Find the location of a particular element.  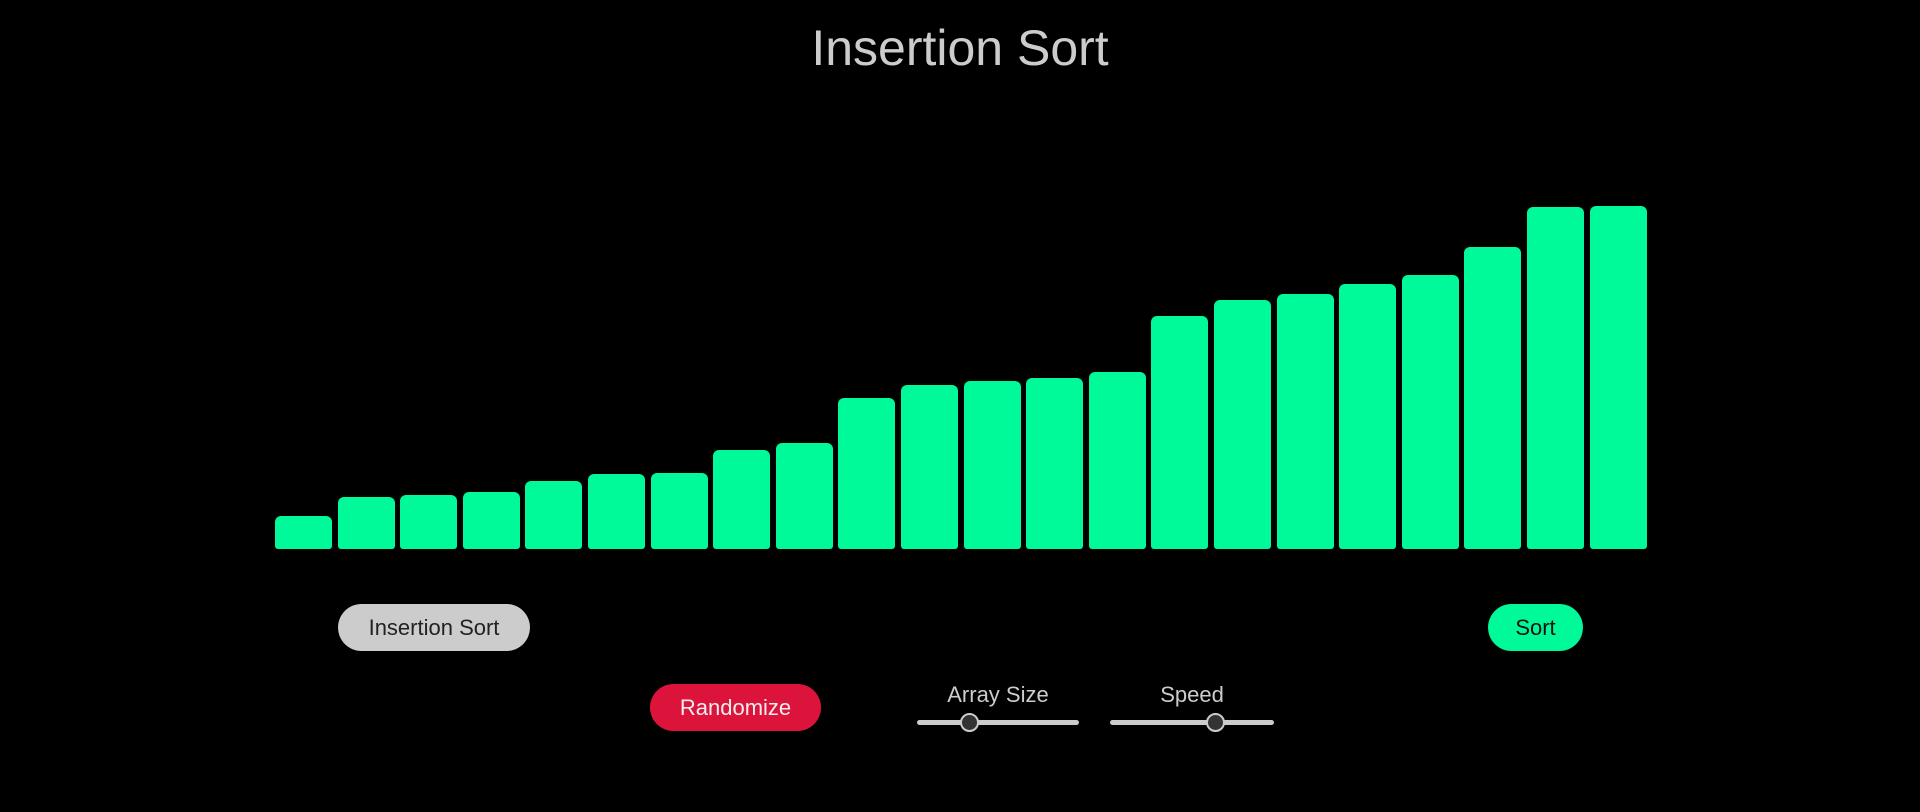

speed-slider is located at coordinates (1192, 722).